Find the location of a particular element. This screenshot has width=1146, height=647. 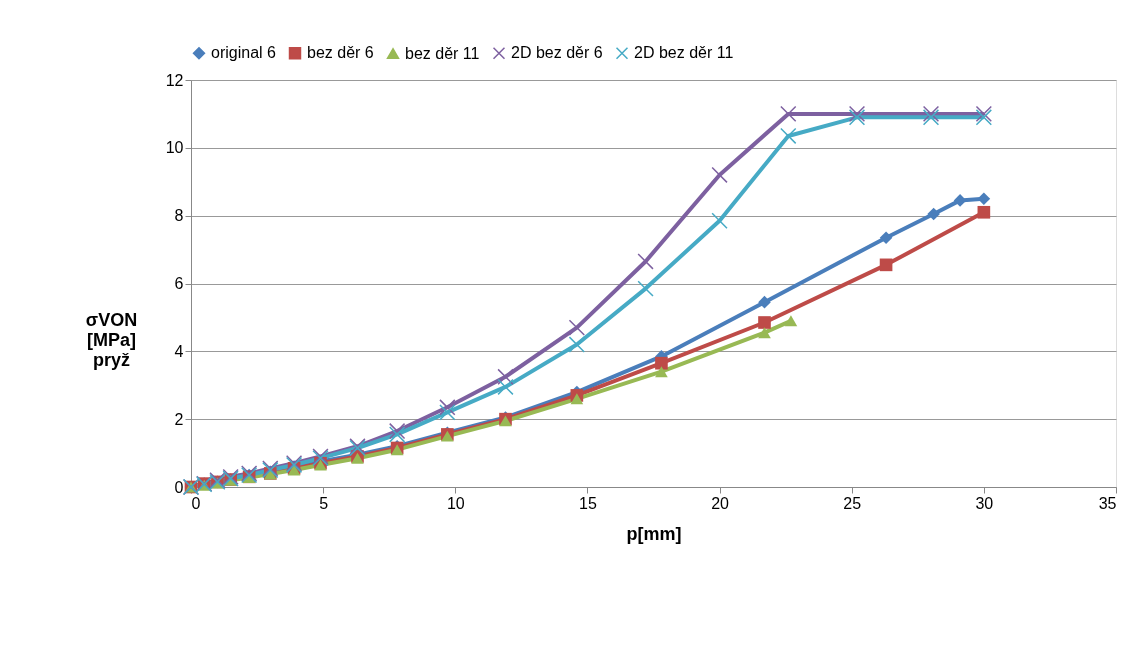

legend-label: bez děr 11 is located at coordinates (442, 53).